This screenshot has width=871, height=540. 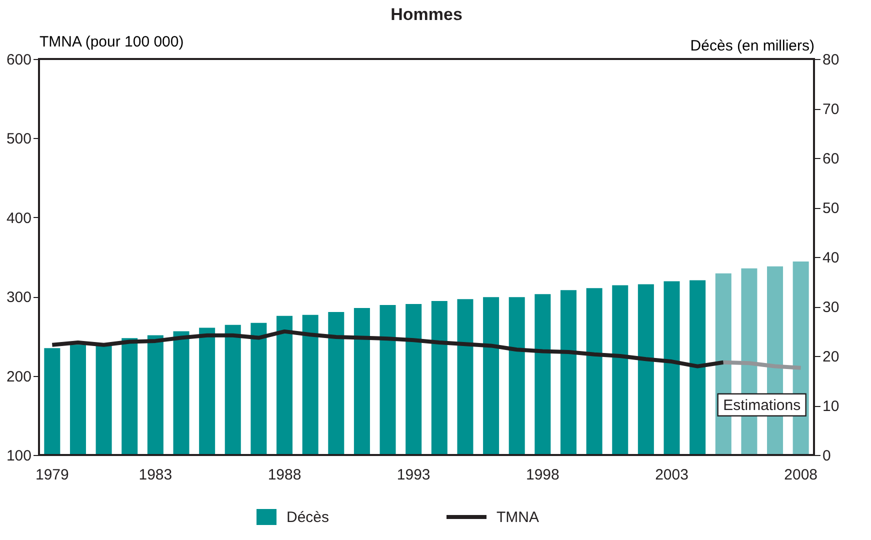 What do you see at coordinates (831, 60) in the screenshot?
I see `y2-tick-label: 80` at bounding box center [831, 60].